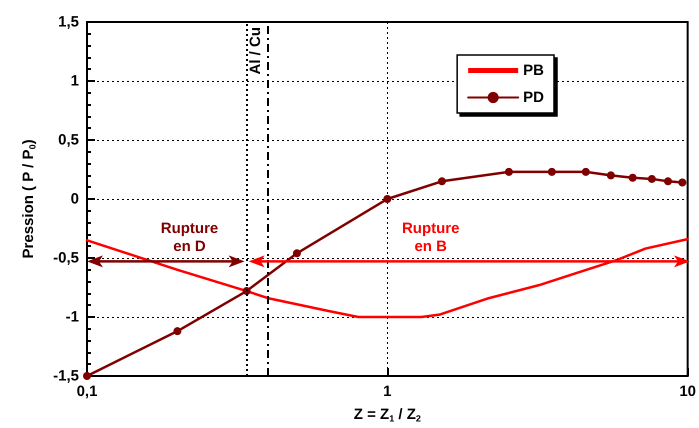  I want to click on ref-line-label: Al / Cu, so click(255, 50).